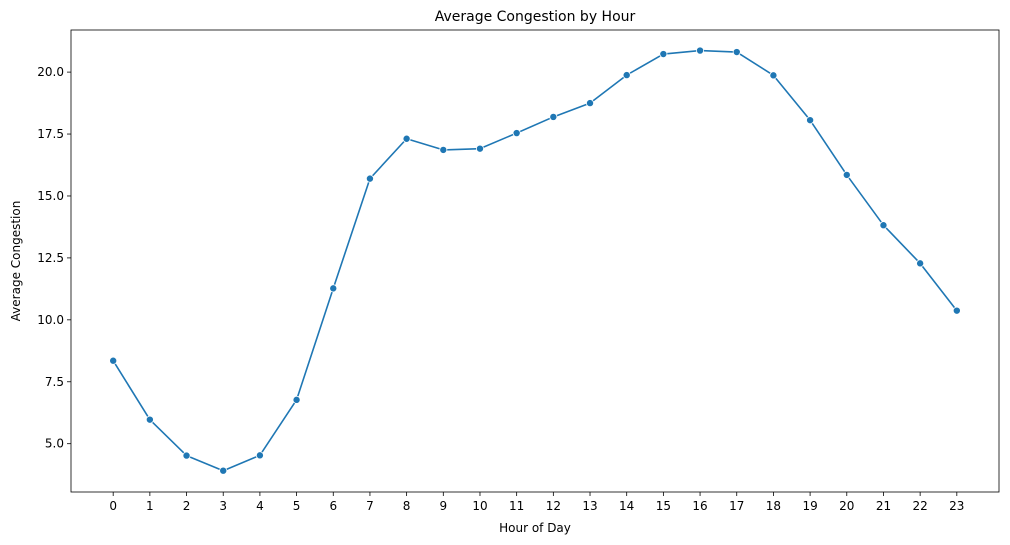 The width and height of the screenshot is (1010, 545). I want to click on y-tick-label: 15.0, so click(50, 196).